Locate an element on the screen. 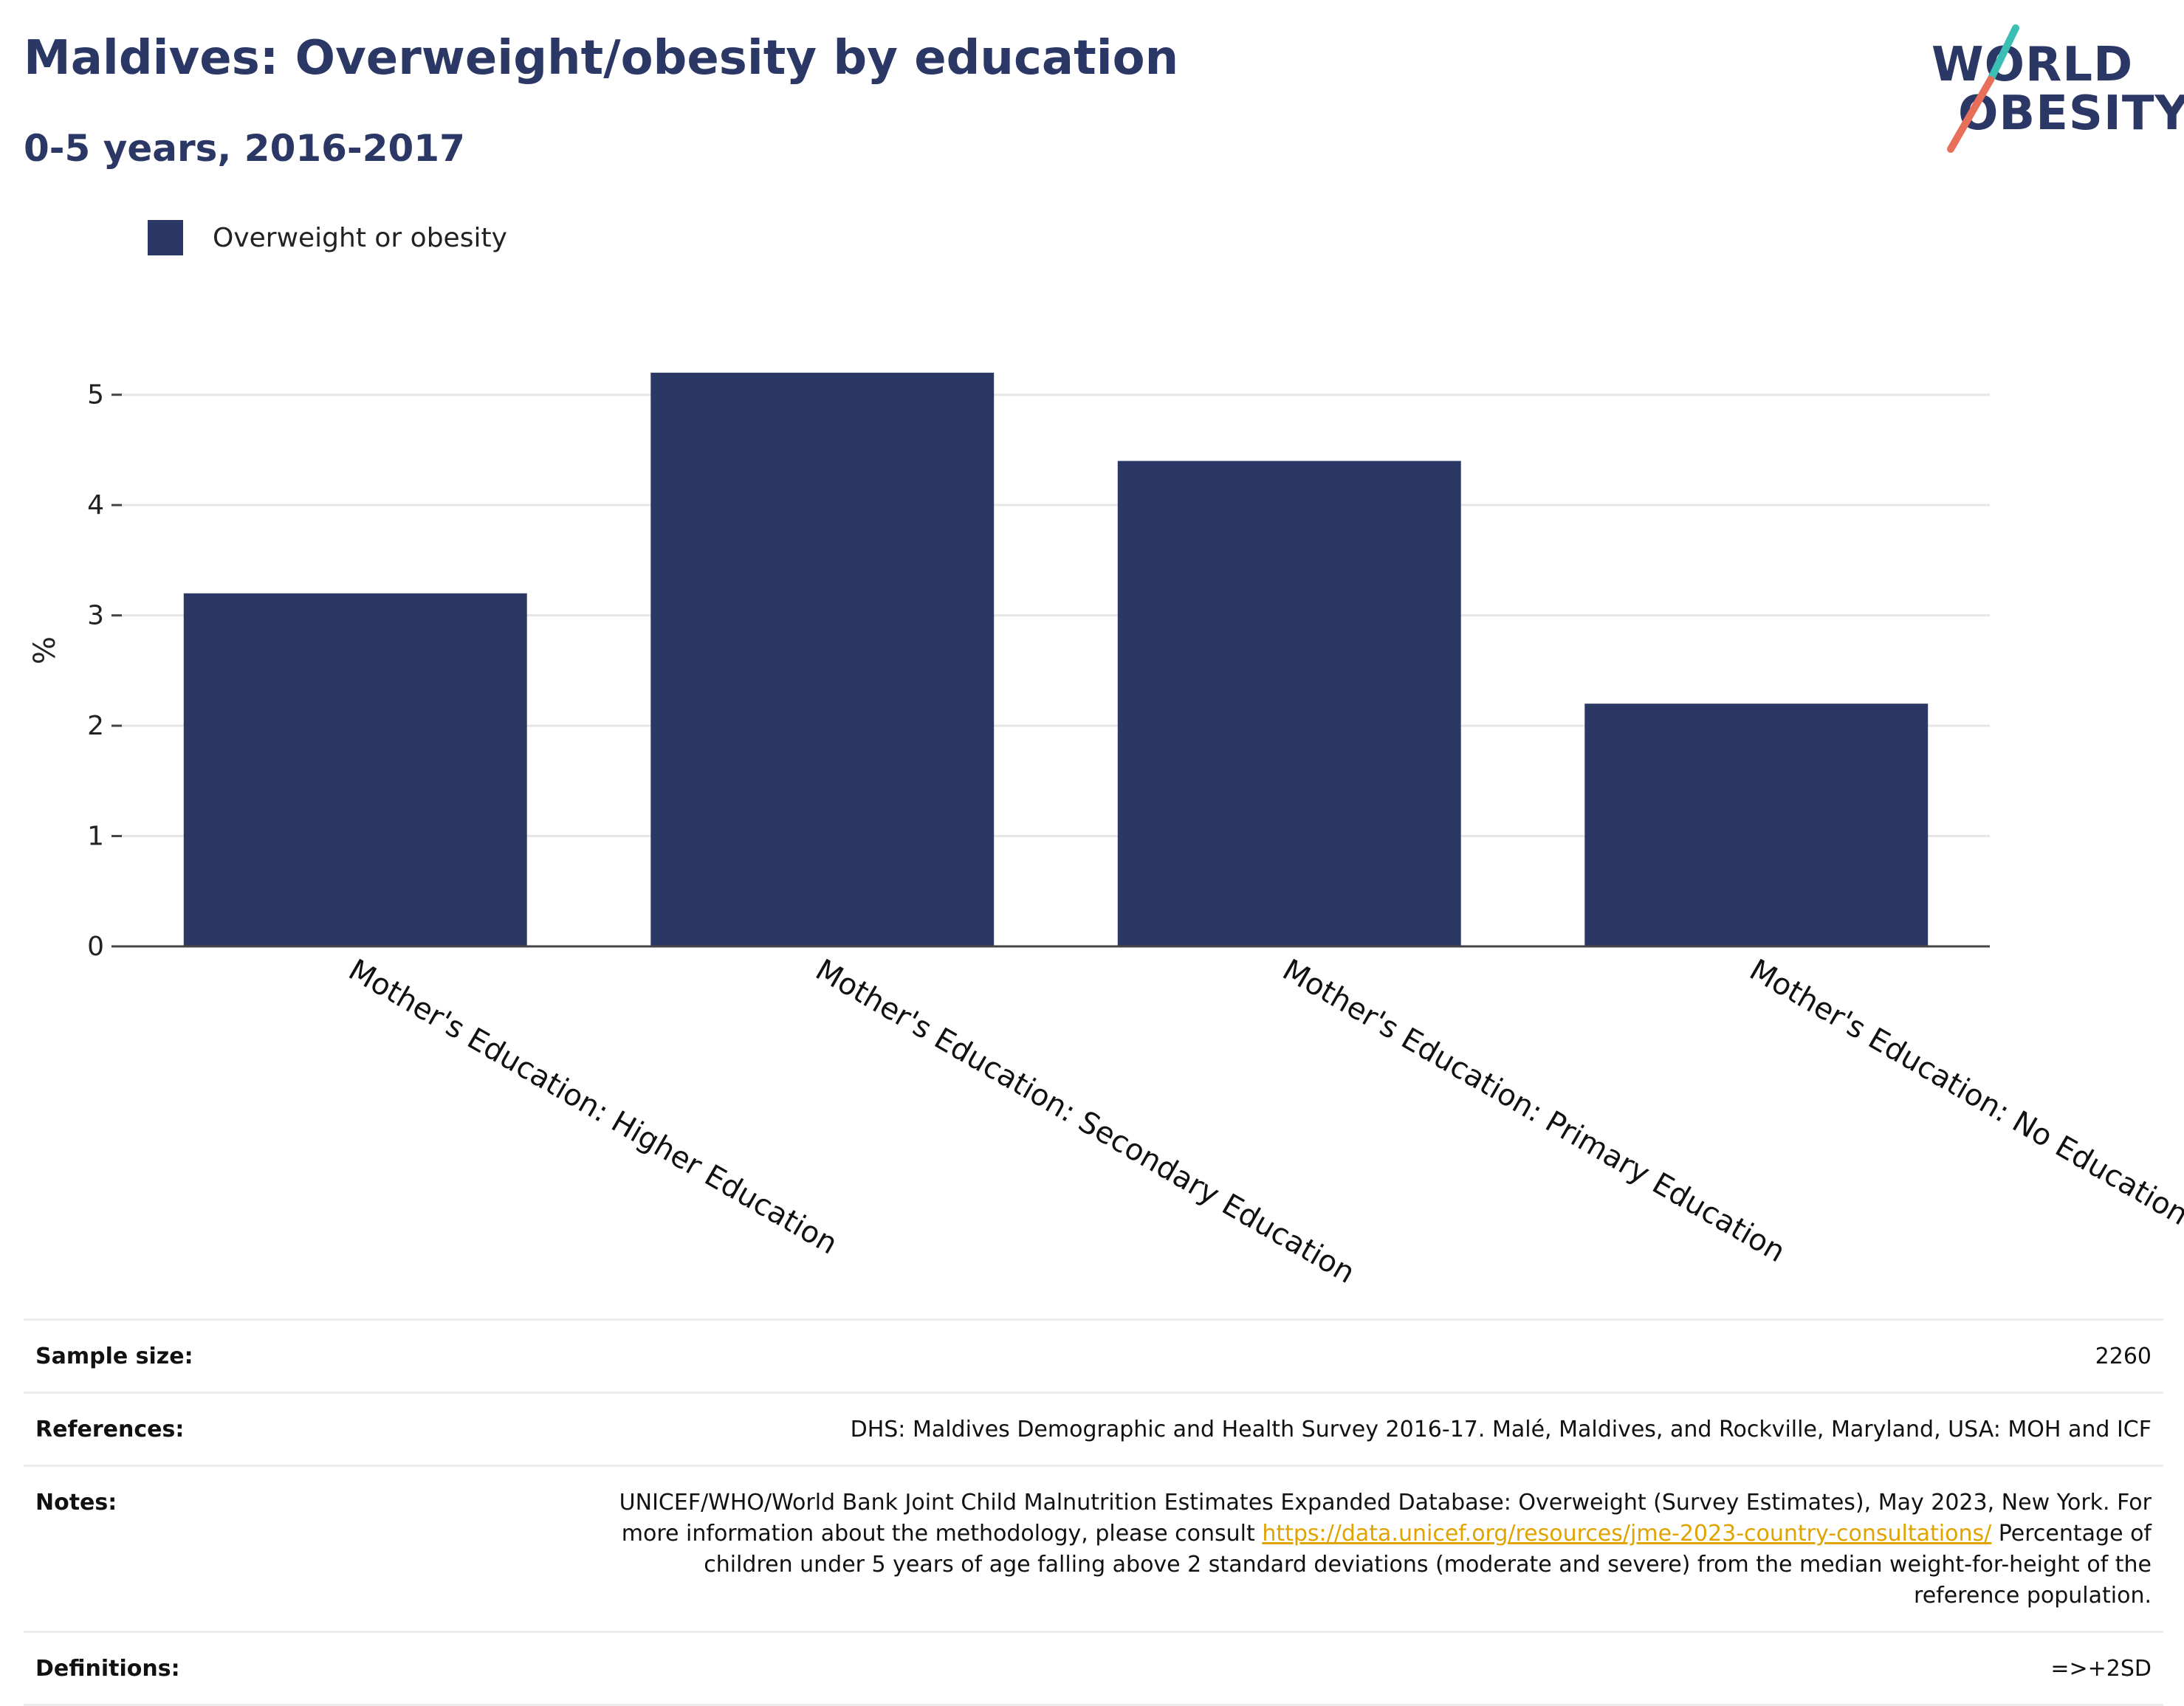 This screenshot has height=1706, width=2184. chart-legend: Overweight or obesity is located at coordinates (328, 237).